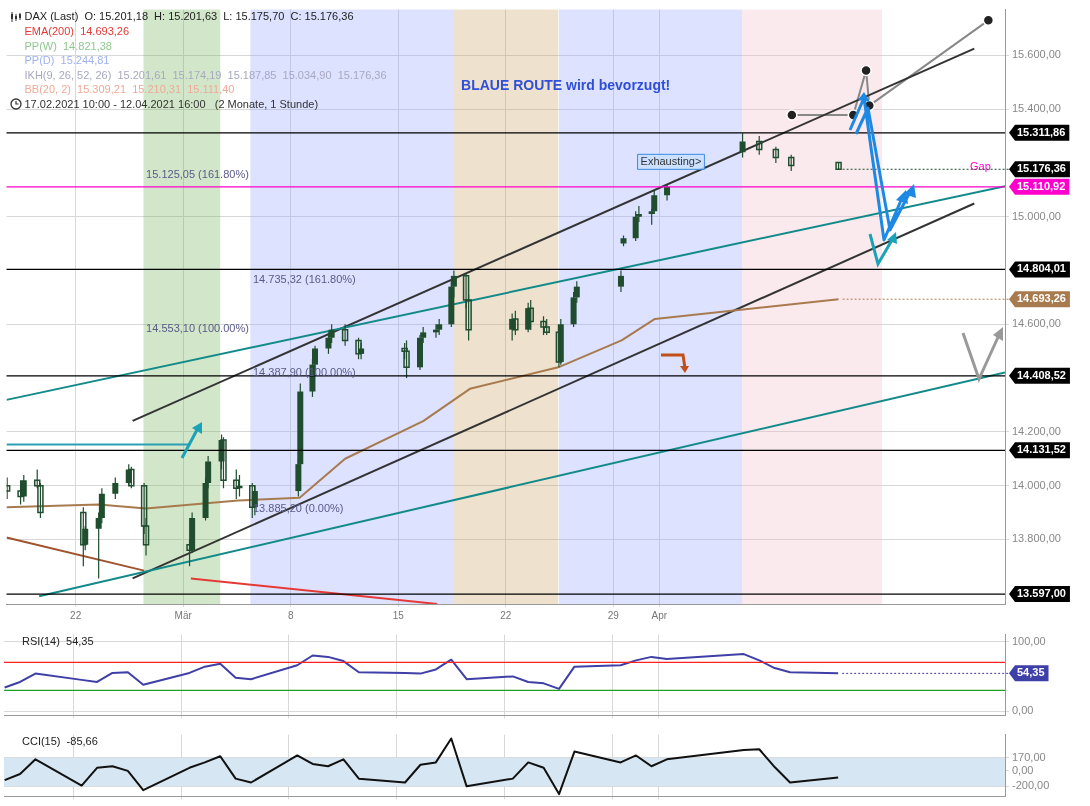  I want to click on ref-line-label: 14.804,01, so click(1041, 268).